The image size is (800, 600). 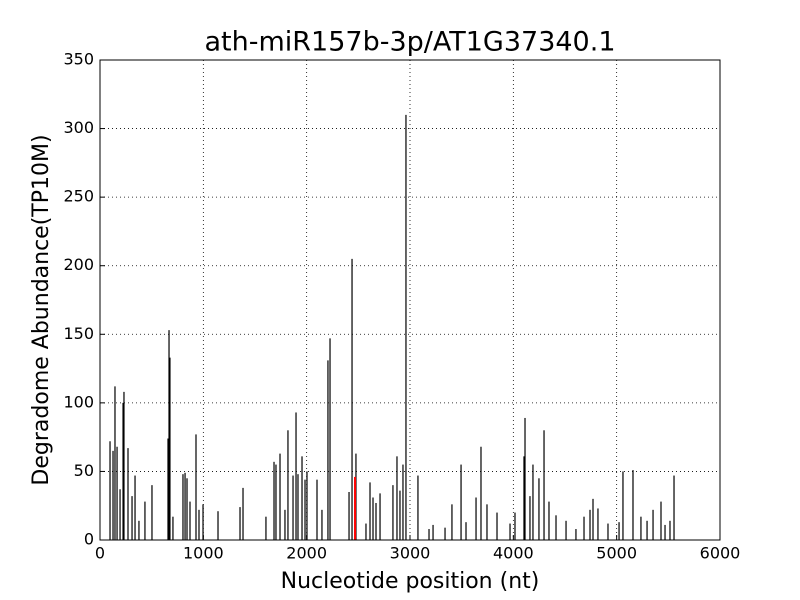 I want to click on x-tick-label: 5000, so click(x=616, y=553).